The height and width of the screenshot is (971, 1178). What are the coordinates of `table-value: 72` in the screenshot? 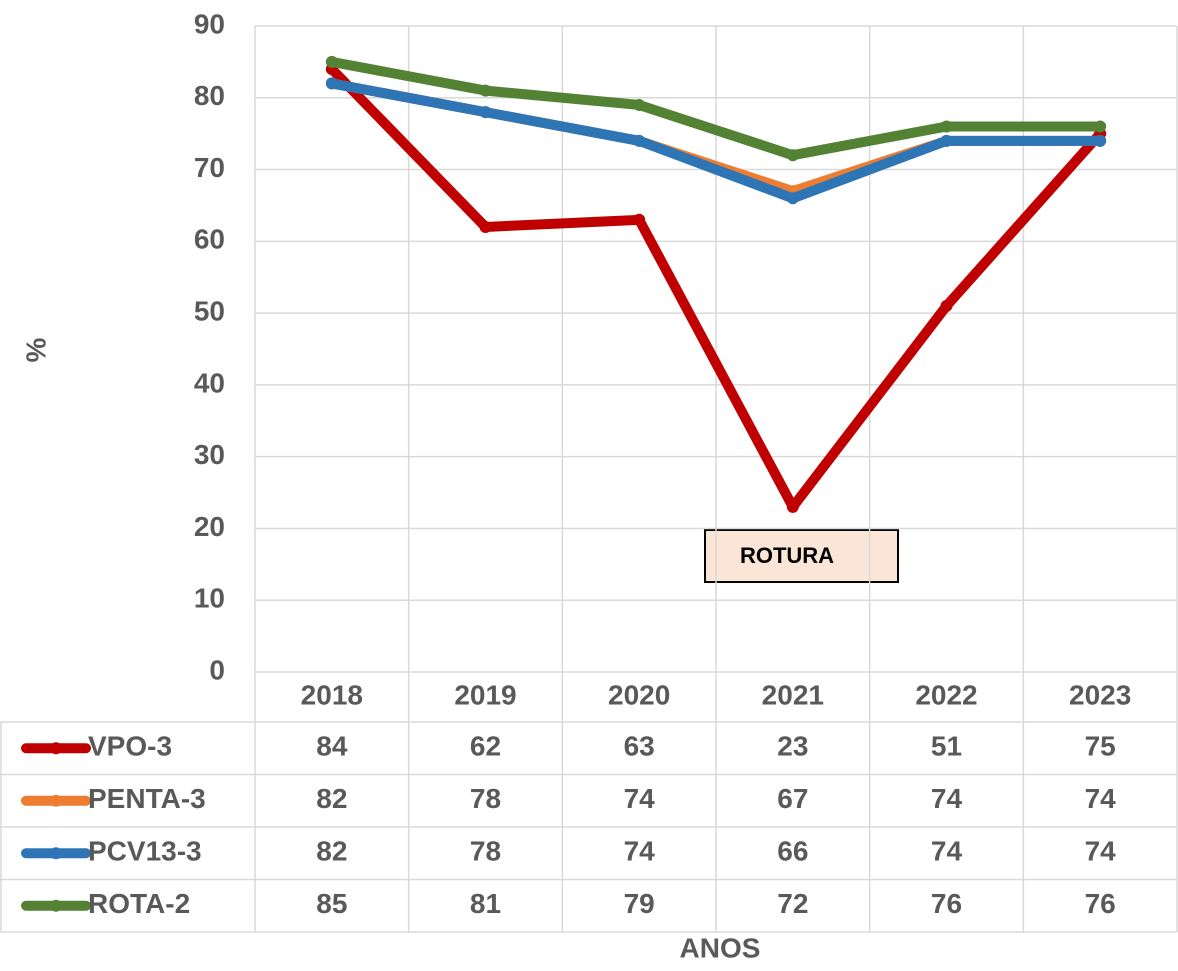 It's located at (792, 903).